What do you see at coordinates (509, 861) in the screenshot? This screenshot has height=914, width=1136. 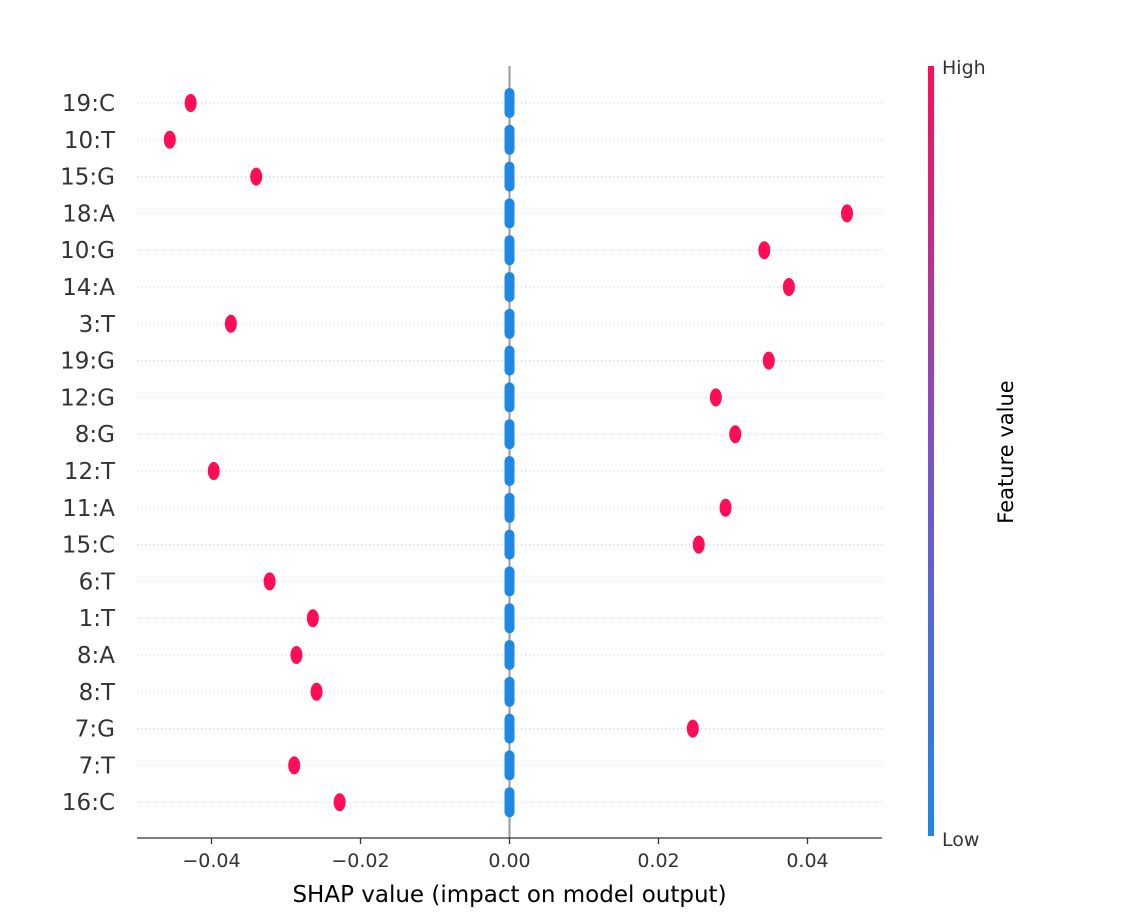 I see `x-tick-label: 0.00` at bounding box center [509, 861].